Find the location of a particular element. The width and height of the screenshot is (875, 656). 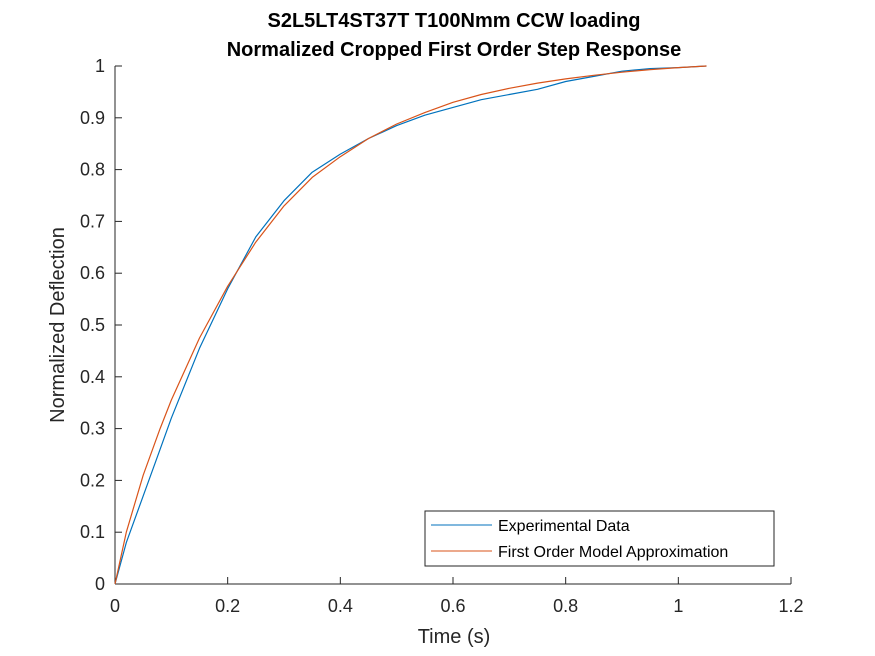

y-tick-label: 0.3 is located at coordinates (92, 429).